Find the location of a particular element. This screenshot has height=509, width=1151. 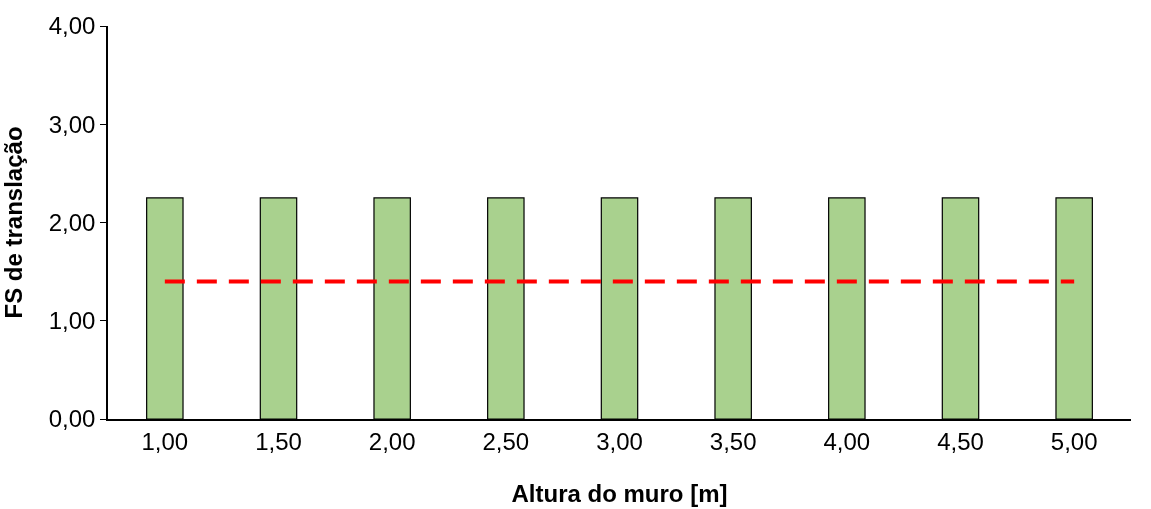

x-tick-label: 1,00 is located at coordinates (165, 441).